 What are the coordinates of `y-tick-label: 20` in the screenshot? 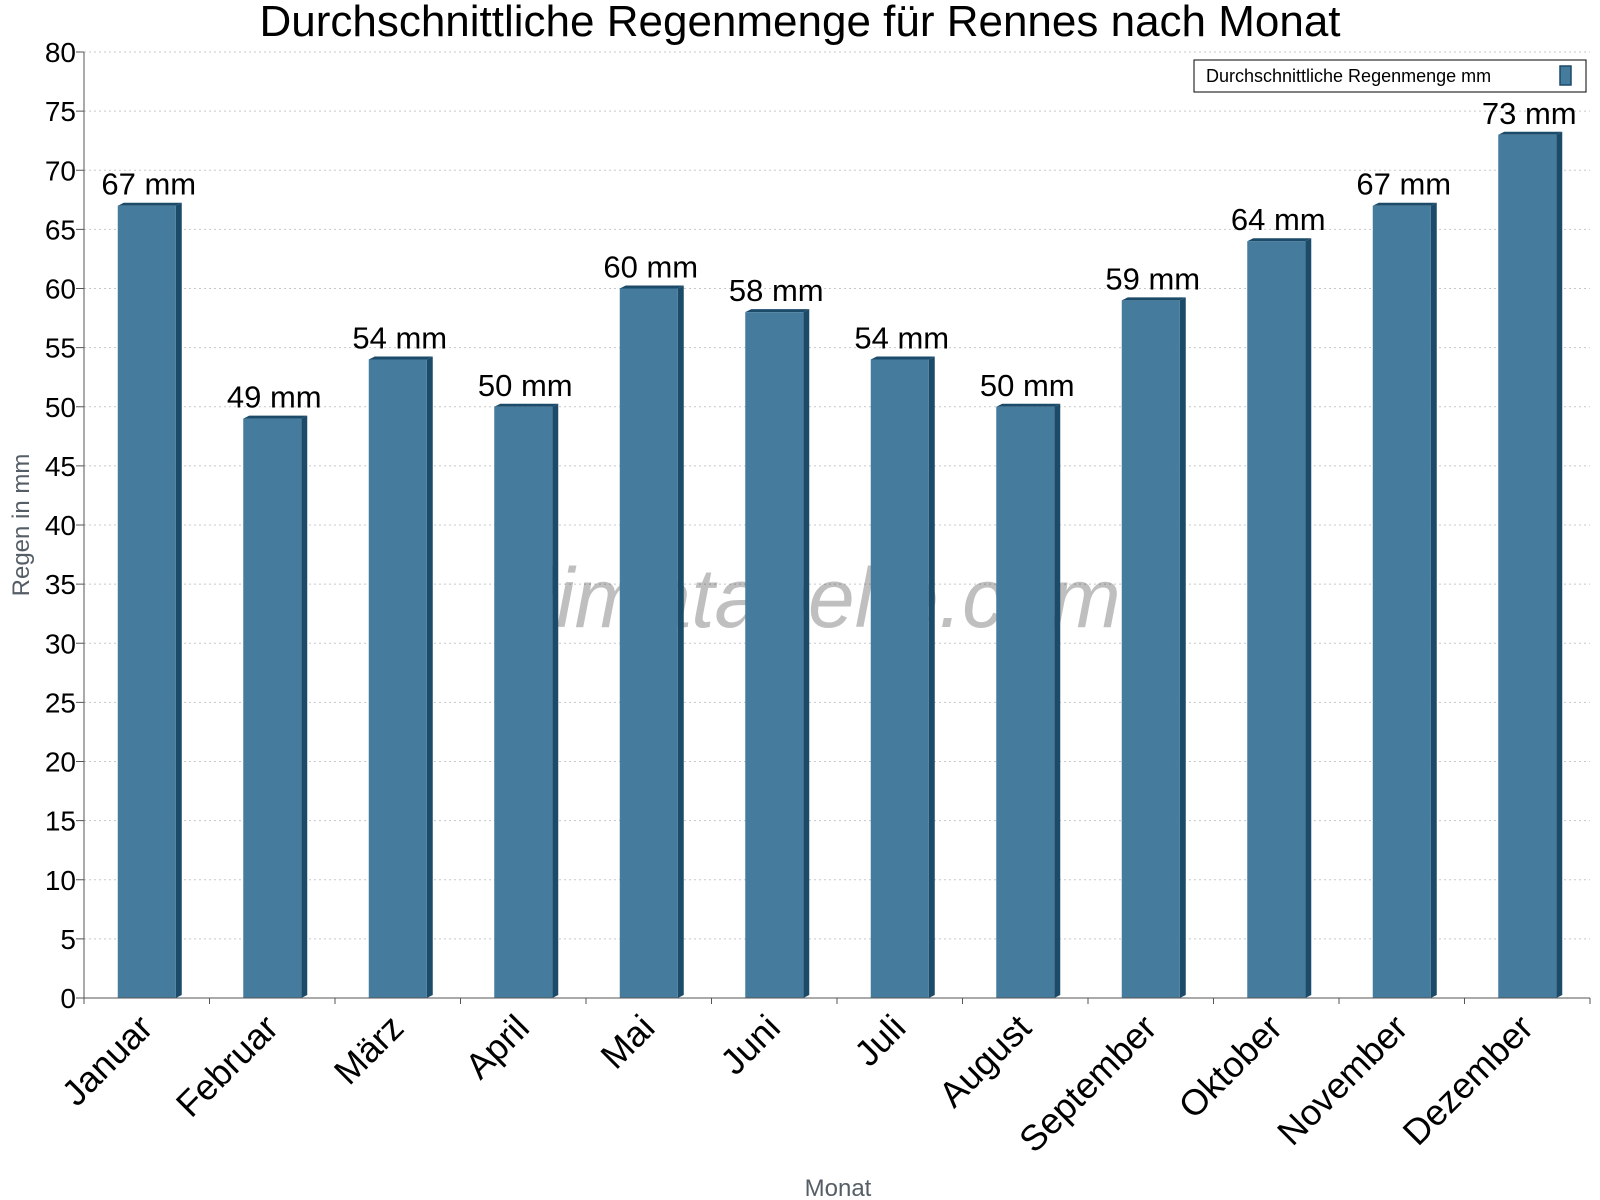 It's located at (60, 762).